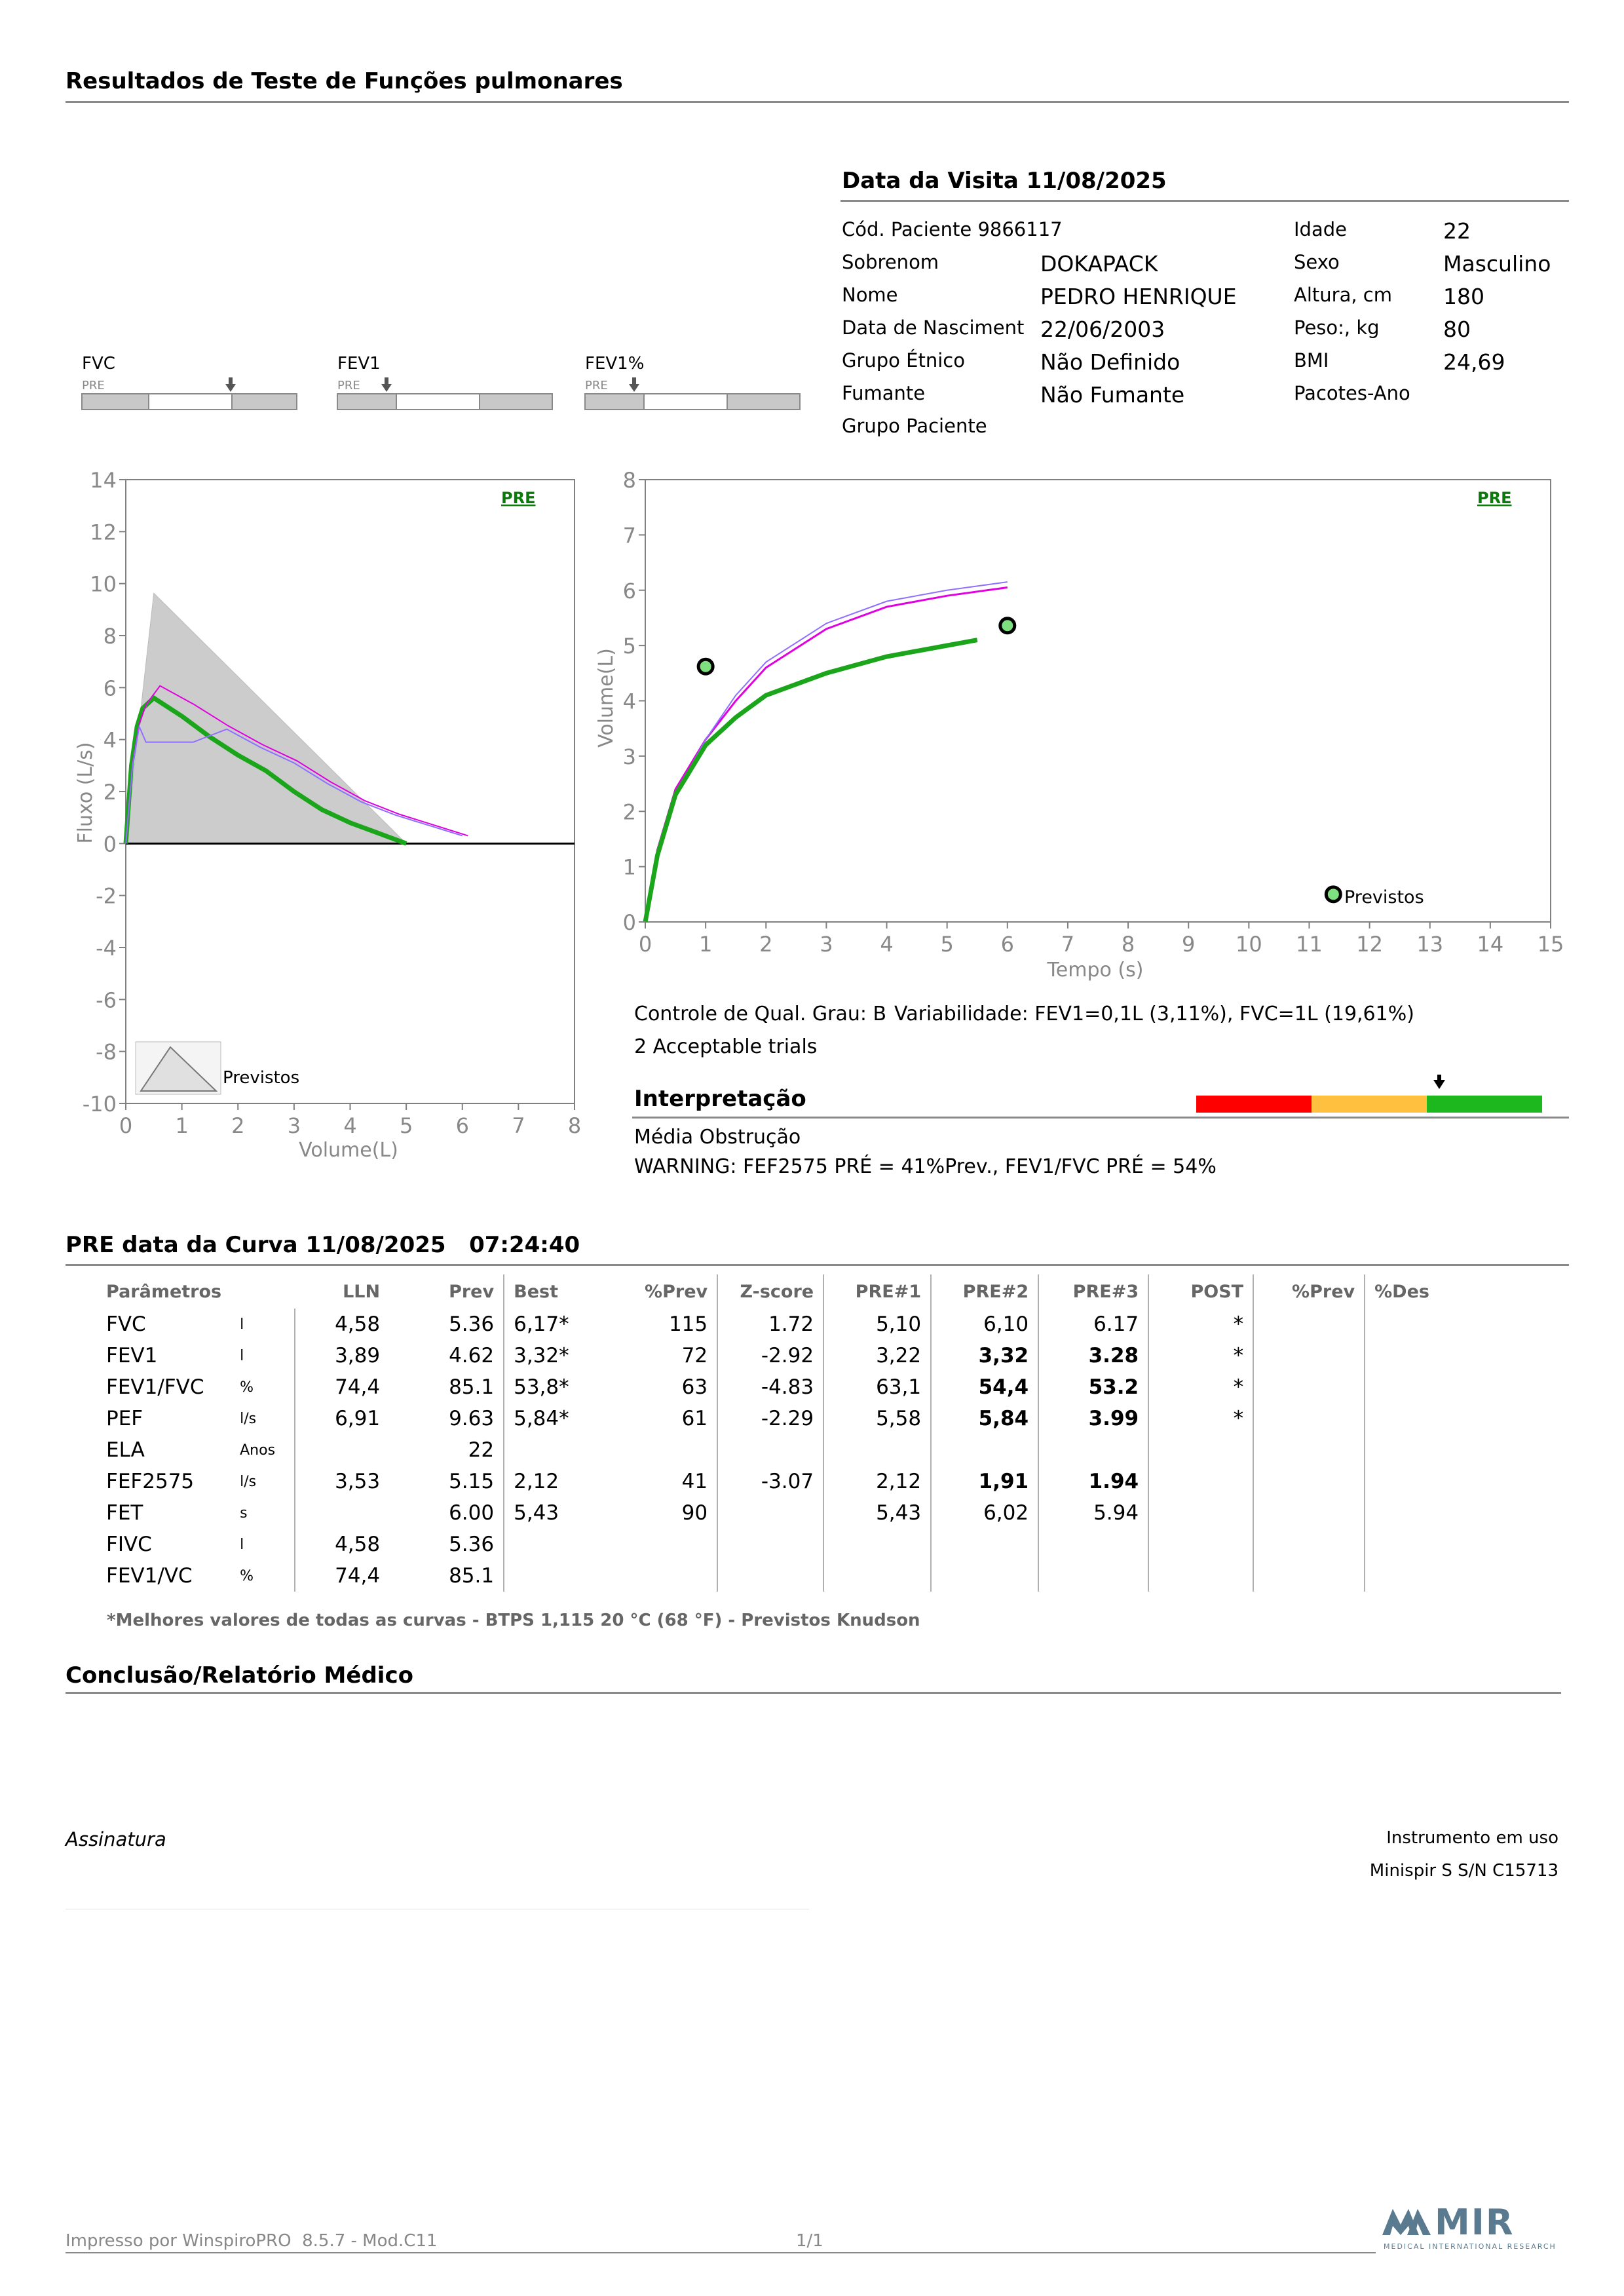 The image size is (1624, 2296). I want to click on time-x-axis-label: Tempo (s), so click(1095, 970).